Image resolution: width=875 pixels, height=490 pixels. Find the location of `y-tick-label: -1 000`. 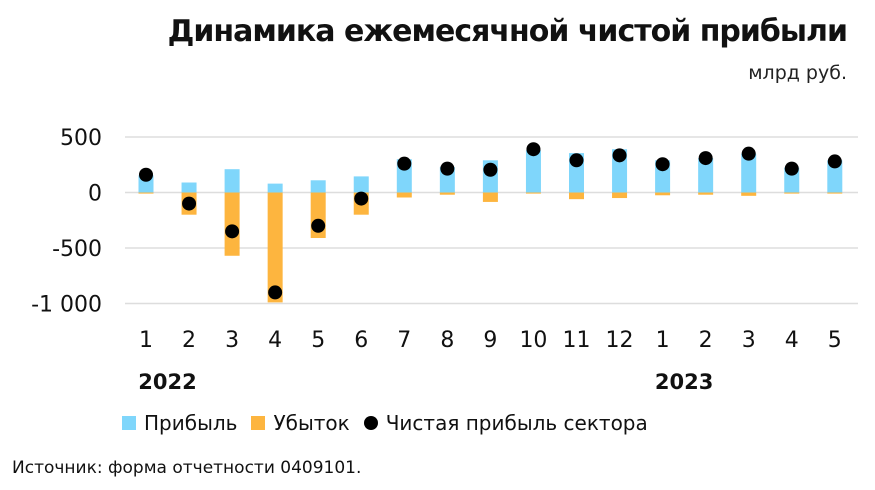

y-tick-label: -1 000 is located at coordinates (66, 305).